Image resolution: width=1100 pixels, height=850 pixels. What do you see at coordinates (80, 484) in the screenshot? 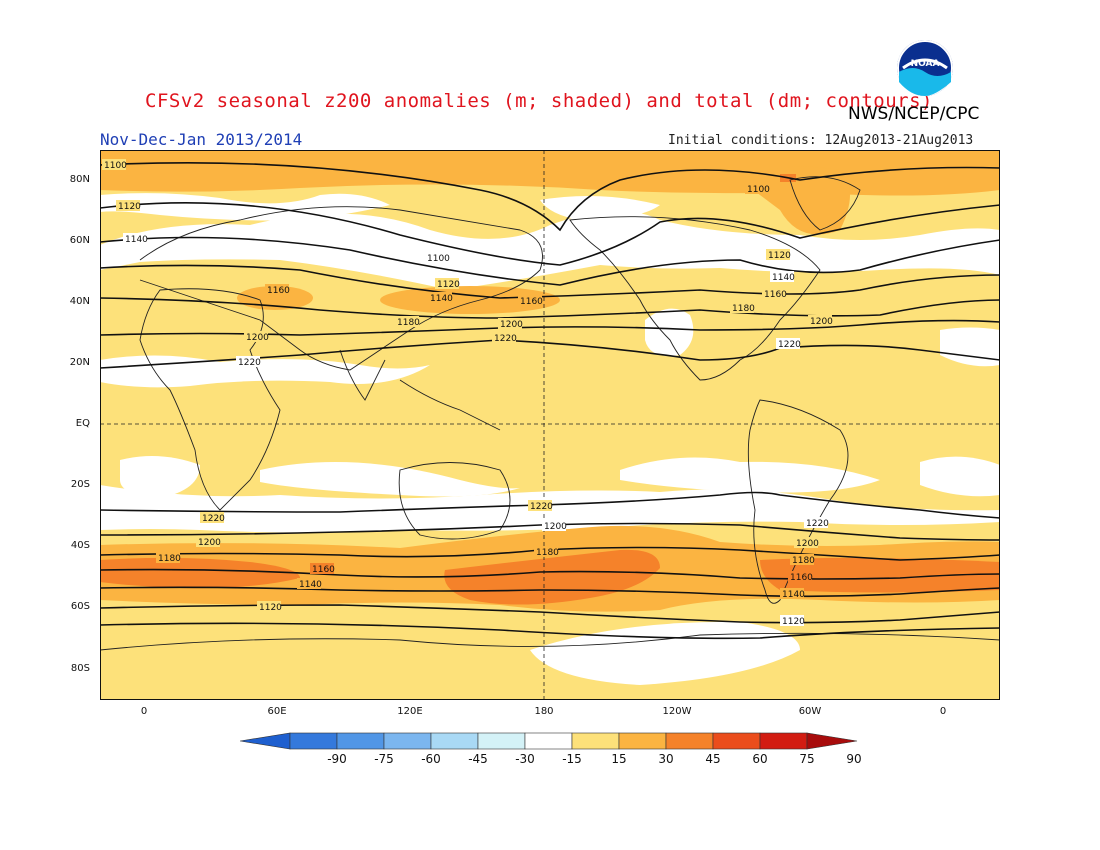
I see `lat-tick-label: 20S` at bounding box center [80, 484].